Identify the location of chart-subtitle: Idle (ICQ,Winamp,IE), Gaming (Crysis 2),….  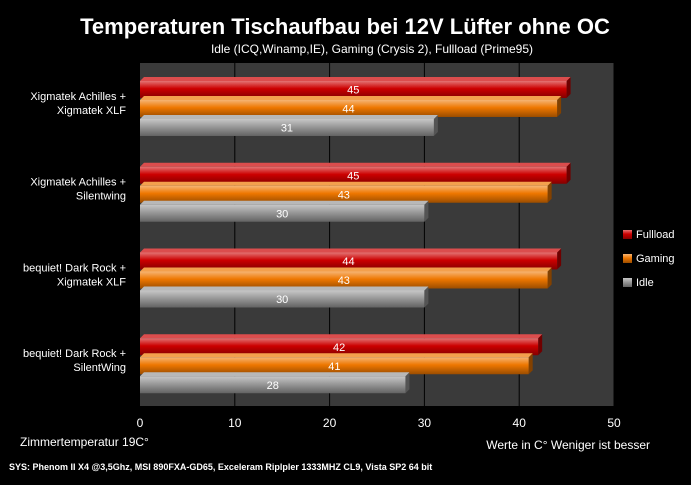
(372, 49).